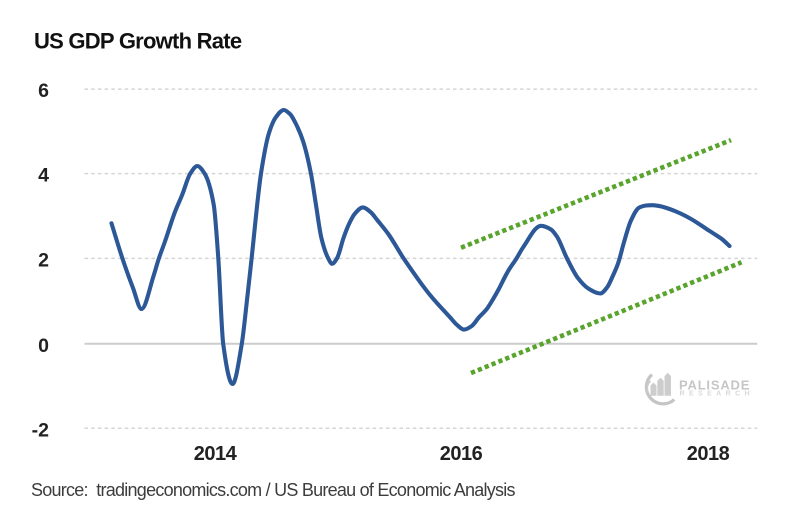  Describe the element at coordinates (40, 430) in the screenshot. I see `svg-text: -2` at that location.